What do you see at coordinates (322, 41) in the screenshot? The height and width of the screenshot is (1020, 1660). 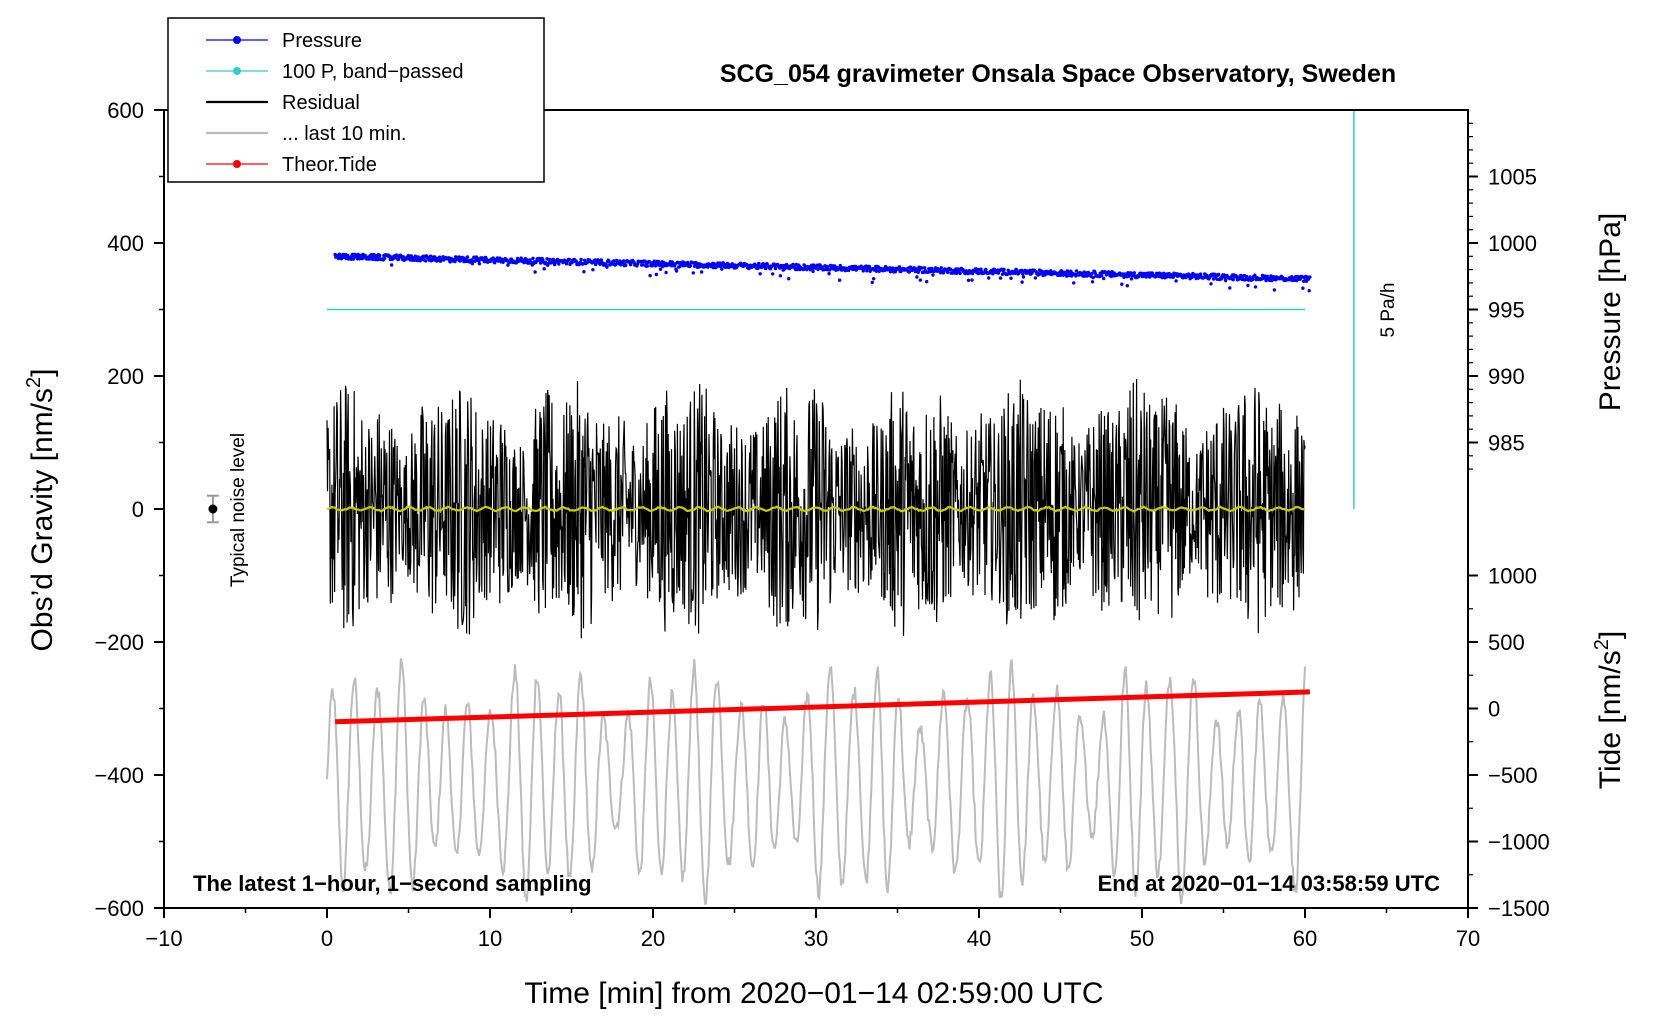 I see `legend-label: Pressure` at bounding box center [322, 41].